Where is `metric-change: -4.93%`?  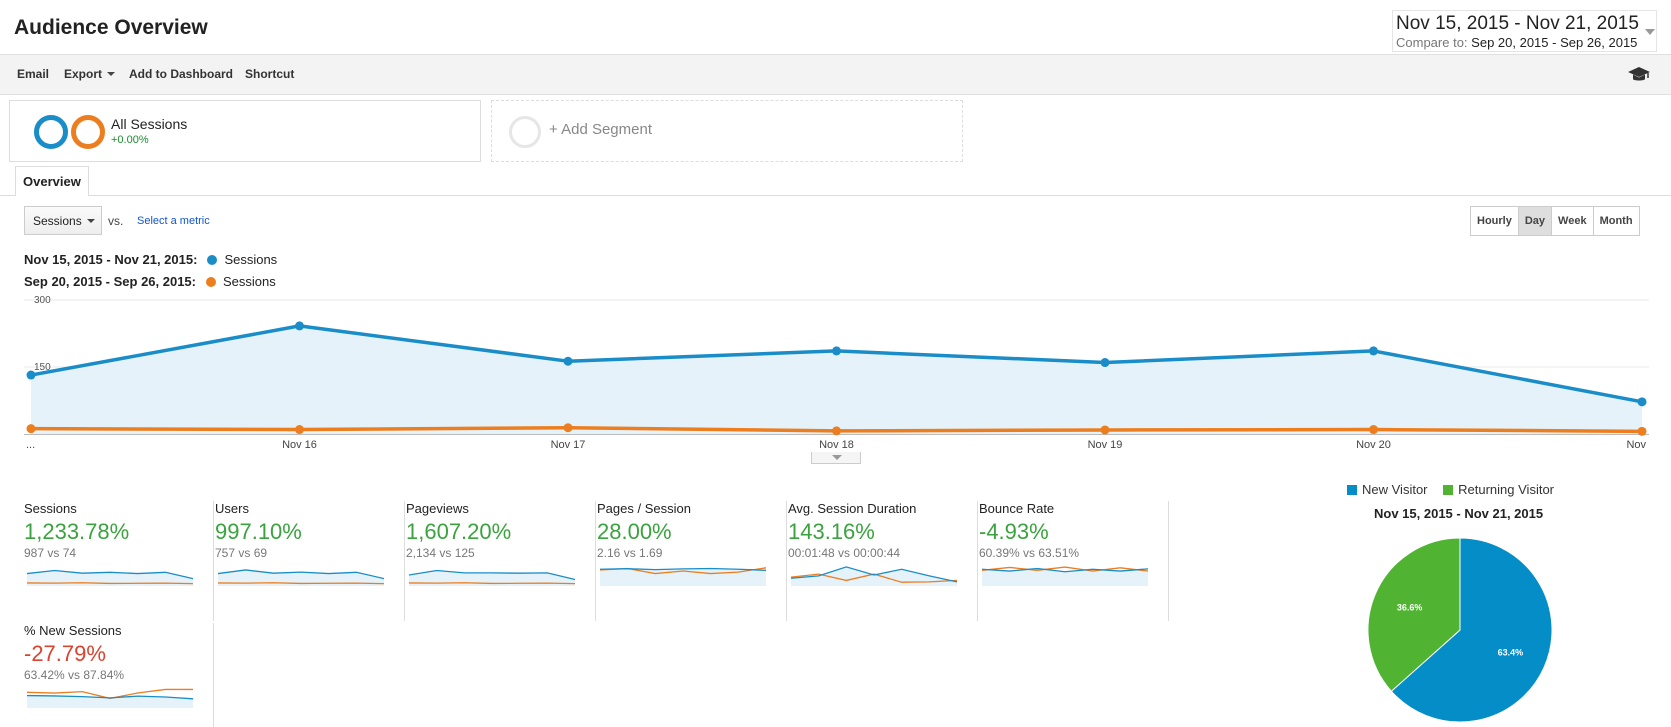 metric-change: -4.93% is located at coordinates (1014, 531).